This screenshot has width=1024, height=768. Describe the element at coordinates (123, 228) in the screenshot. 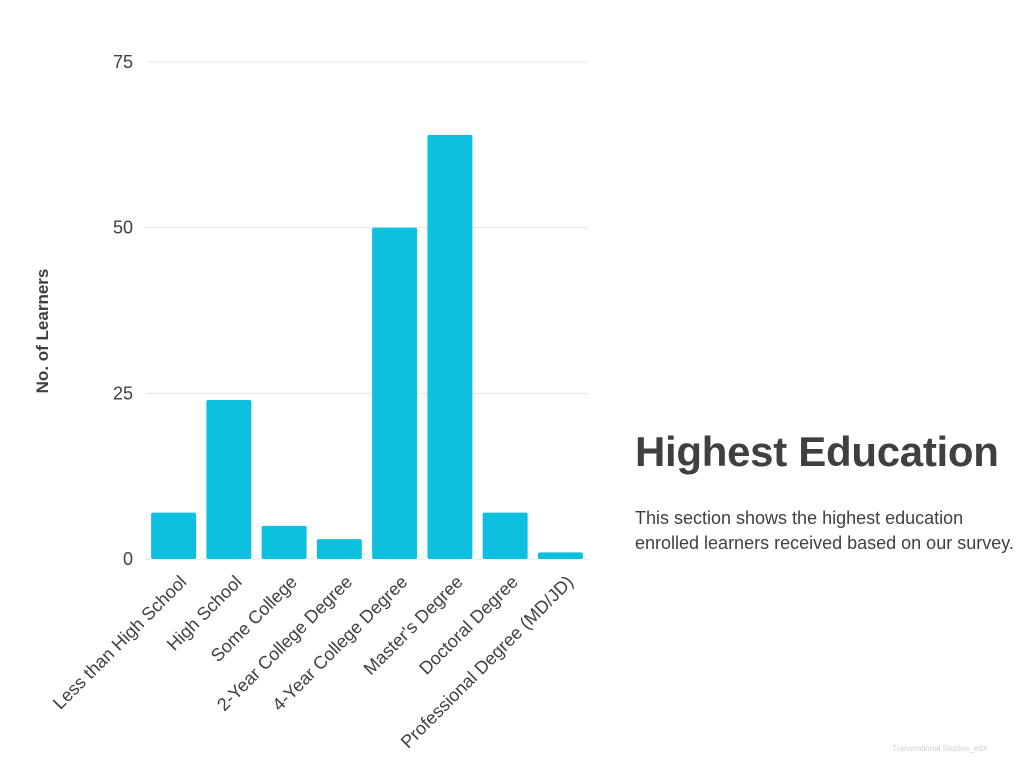

I see `y-tick-label: 50` at that location.